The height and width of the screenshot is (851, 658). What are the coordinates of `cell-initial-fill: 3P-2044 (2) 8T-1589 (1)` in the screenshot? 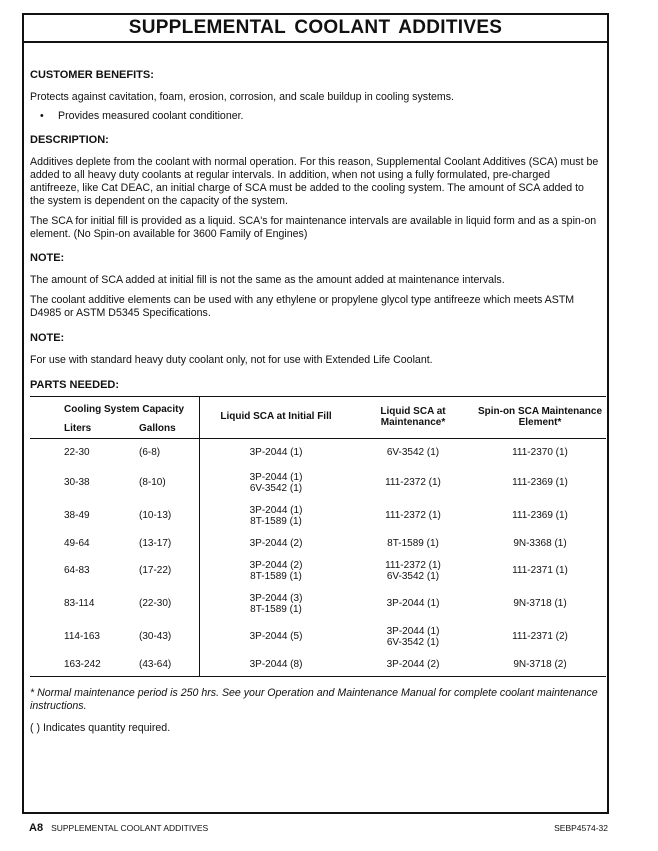 It's located at (275, 571).